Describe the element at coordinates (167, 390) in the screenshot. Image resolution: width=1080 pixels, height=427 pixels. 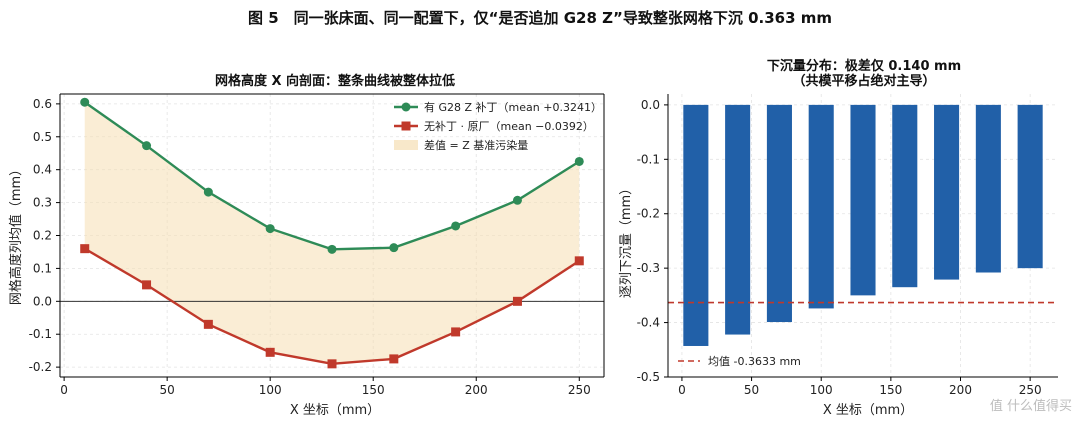
I see `left-x-tick-label-1: 50` at that location.